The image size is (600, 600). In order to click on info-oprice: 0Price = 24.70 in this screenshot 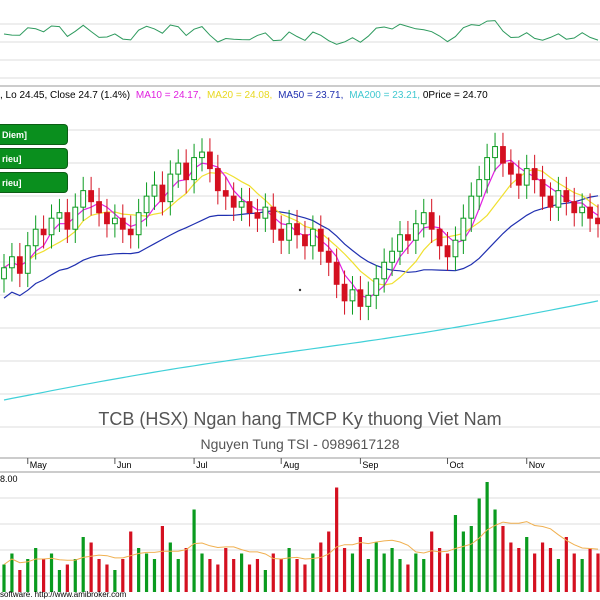, I will do `click(455, 95)`.